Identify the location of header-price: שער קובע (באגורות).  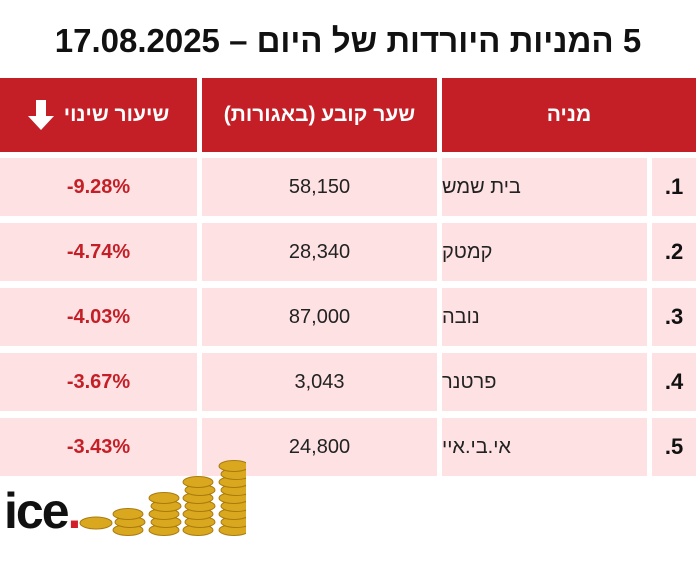
(319, 115).